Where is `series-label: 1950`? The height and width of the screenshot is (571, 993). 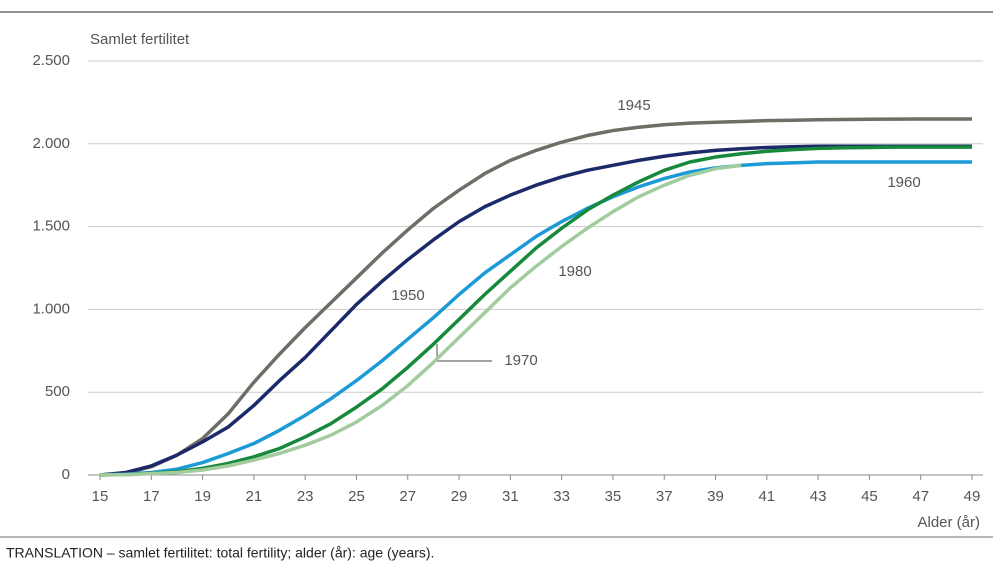 series-label: 1950 is located at coordinates (407, 295).